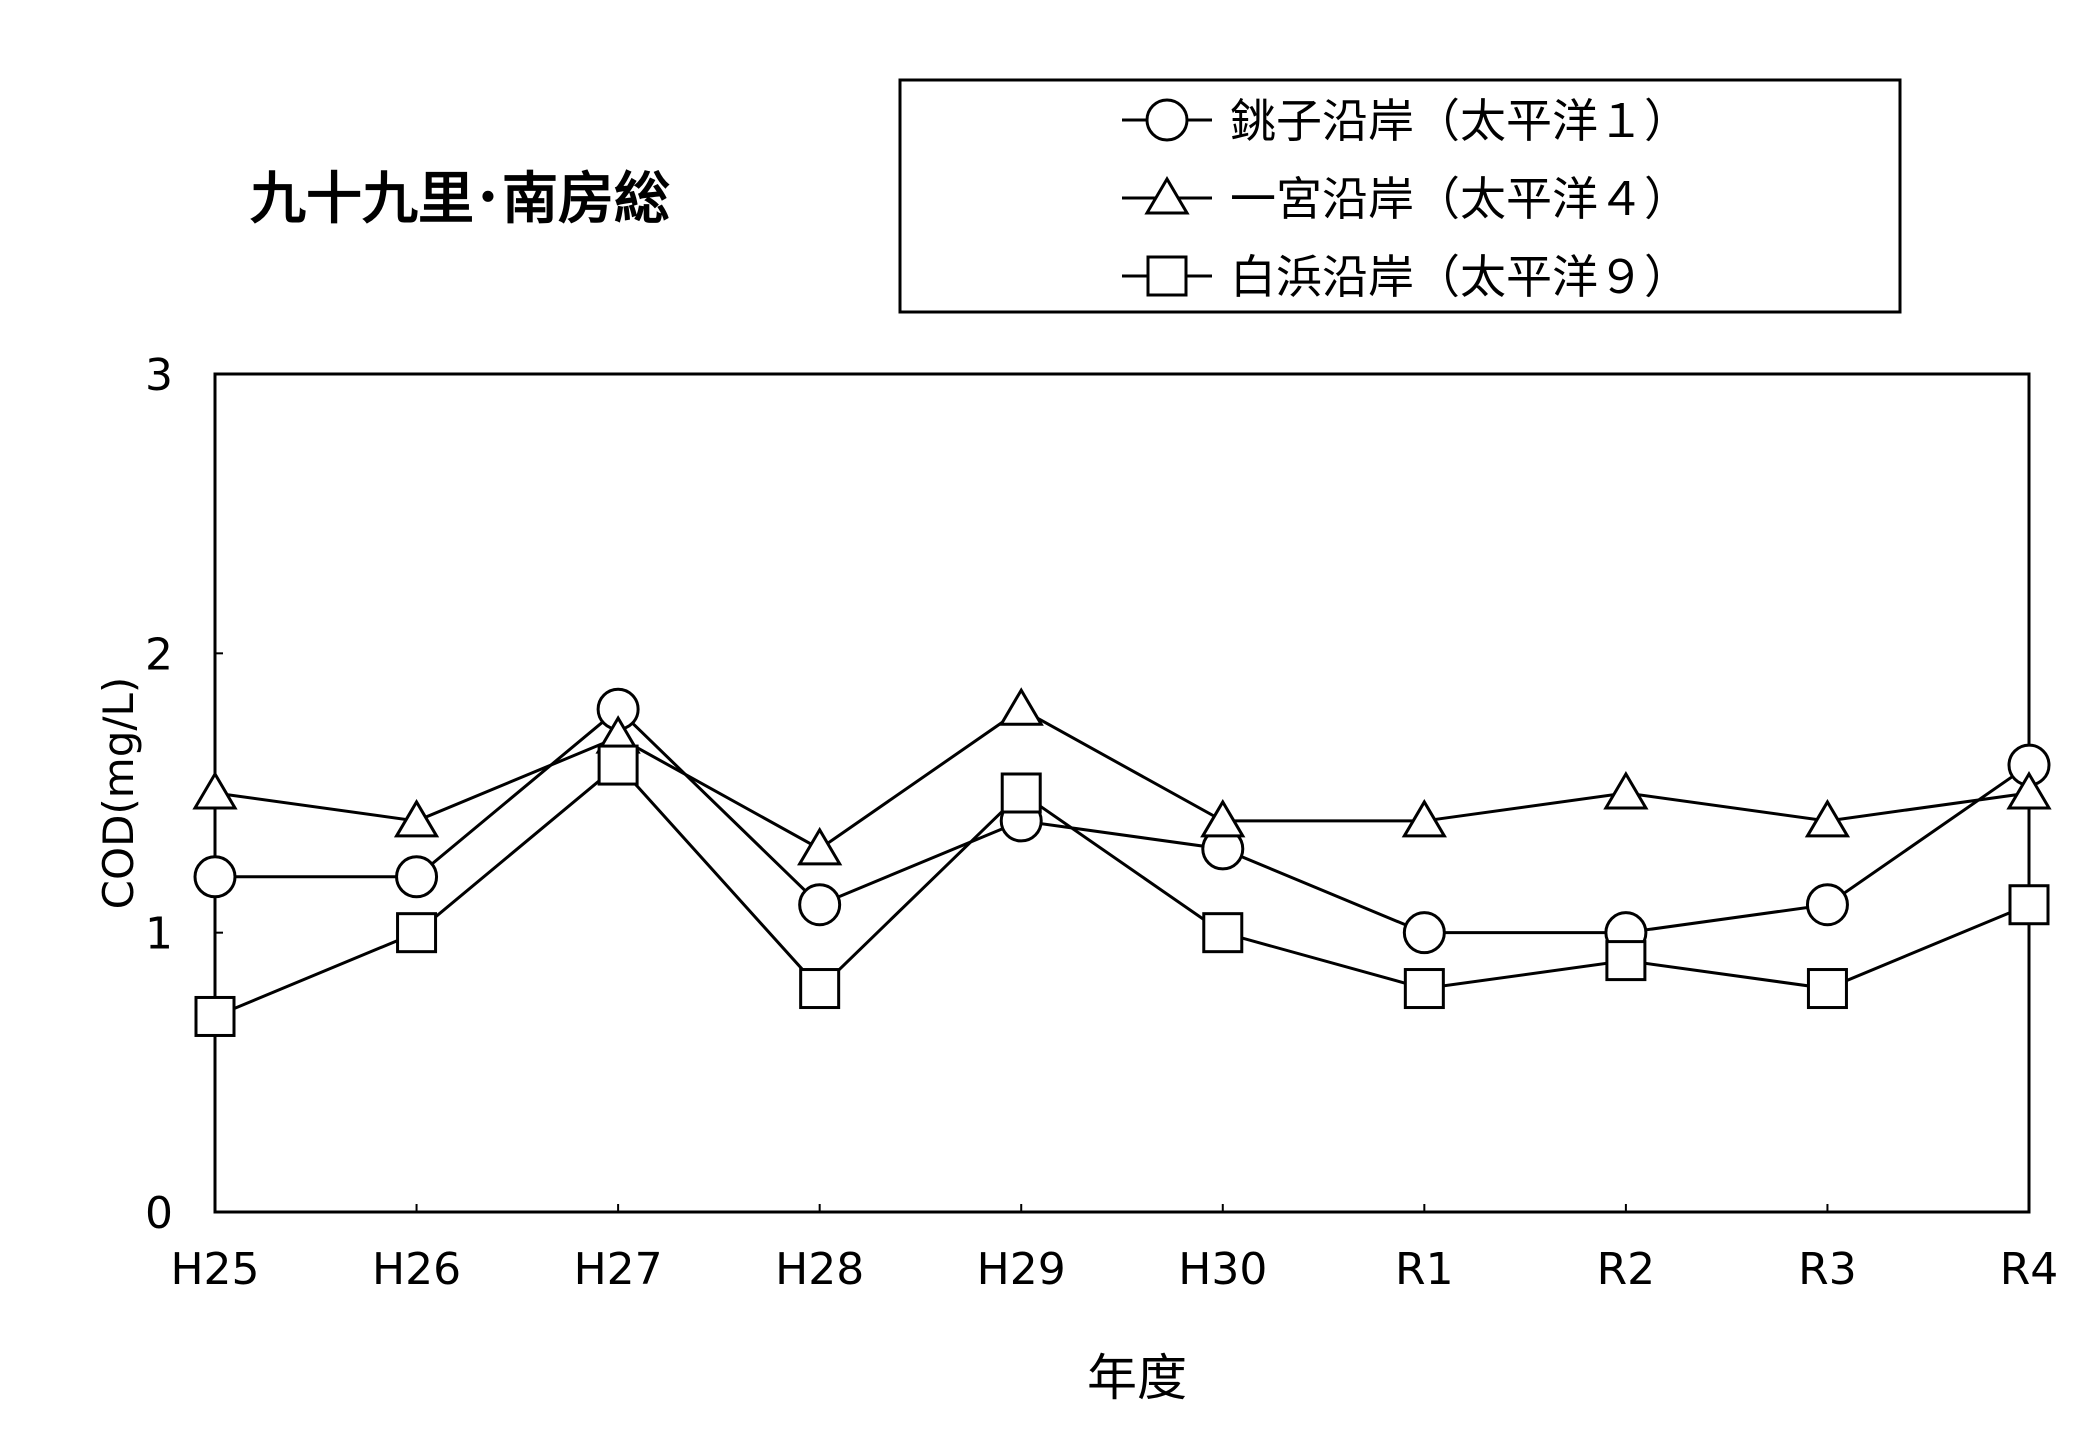 Image resolution: width=2088 pixels, height=1447 pixels. Describe the element at coordinates (819, 1269) in the screenshot. I see `x-tick-label: H28` at that location.